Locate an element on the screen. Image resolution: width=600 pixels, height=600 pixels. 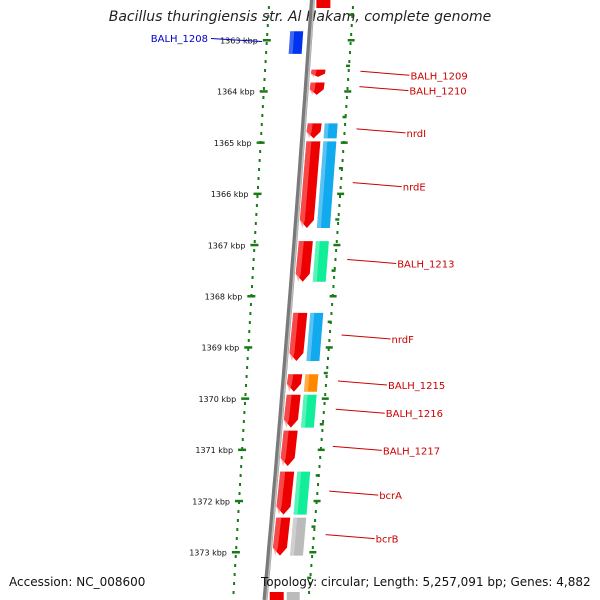
gene-label: BALH_1210 is located at coordinates (437, 92).